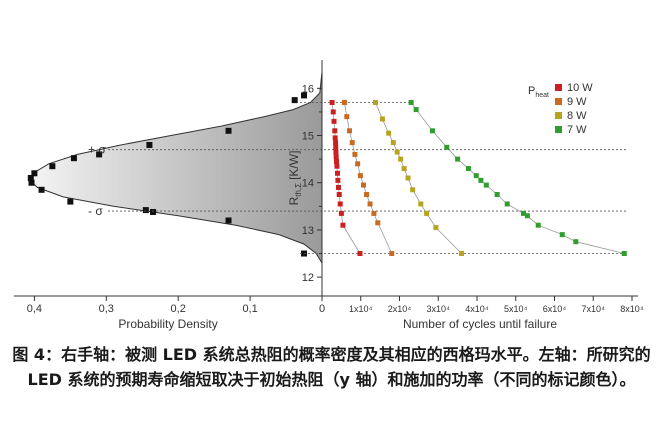 Image resolution: width=663 pixels, height=440 pixels. Describe the element at coordinates (542, 95) in the screenshot. I see `legend-title-sub: heat` at that location.